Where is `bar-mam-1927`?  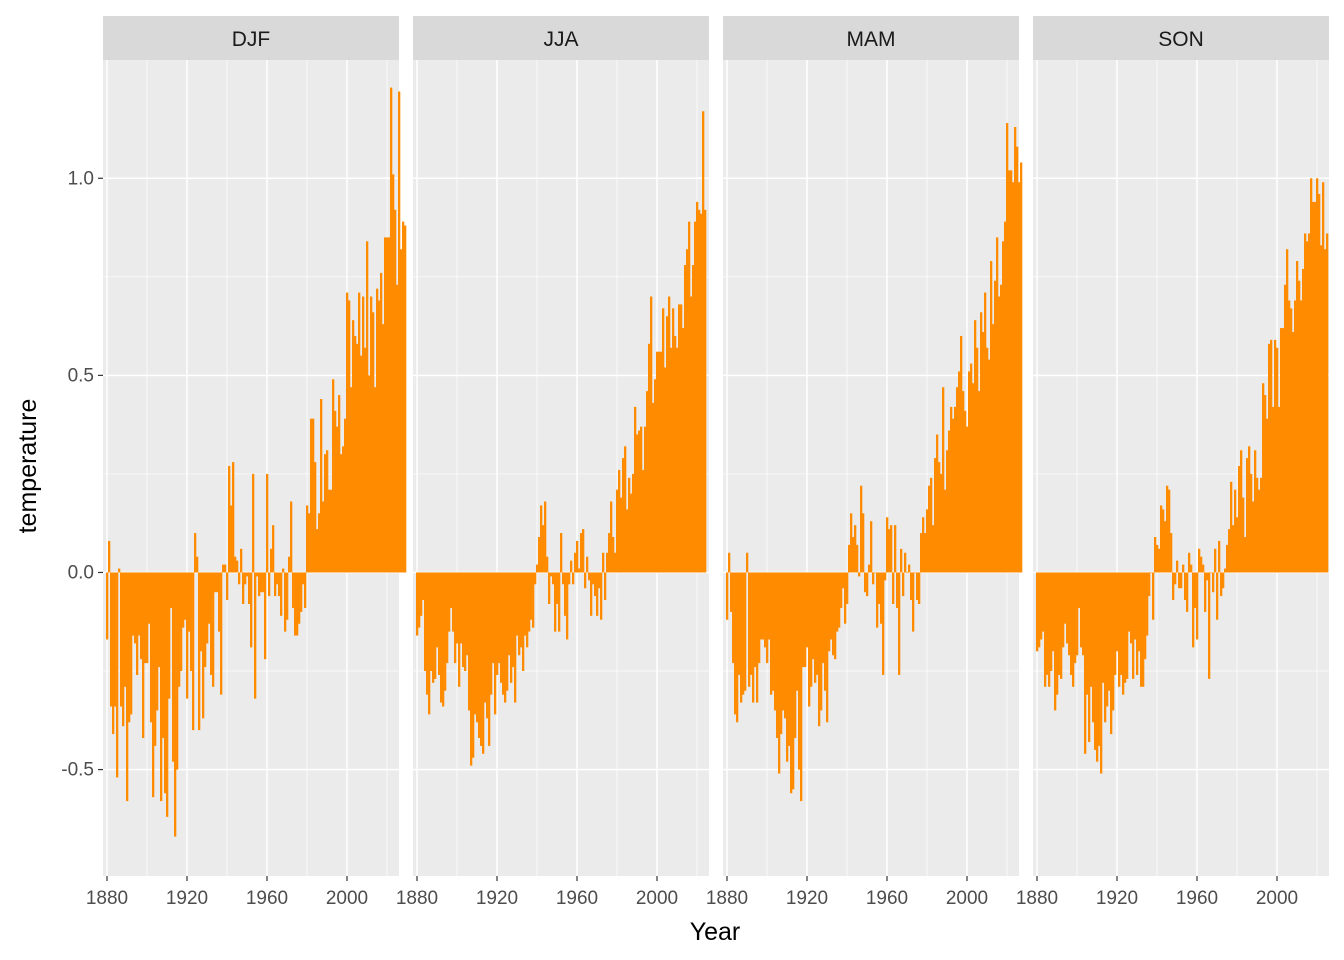 bar-mam-1927 is located at coordinates (821, 641).